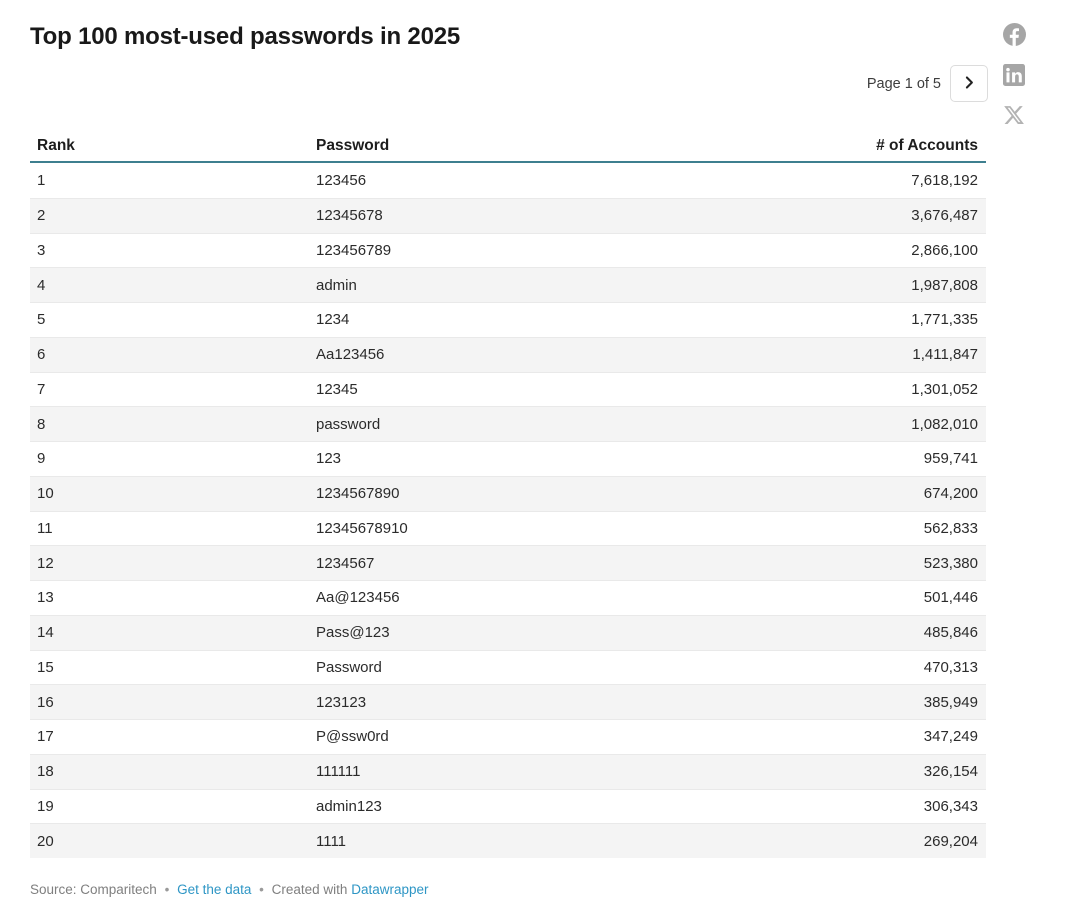  I want to click on accounts-cell: 326,154, so click(950, 772).